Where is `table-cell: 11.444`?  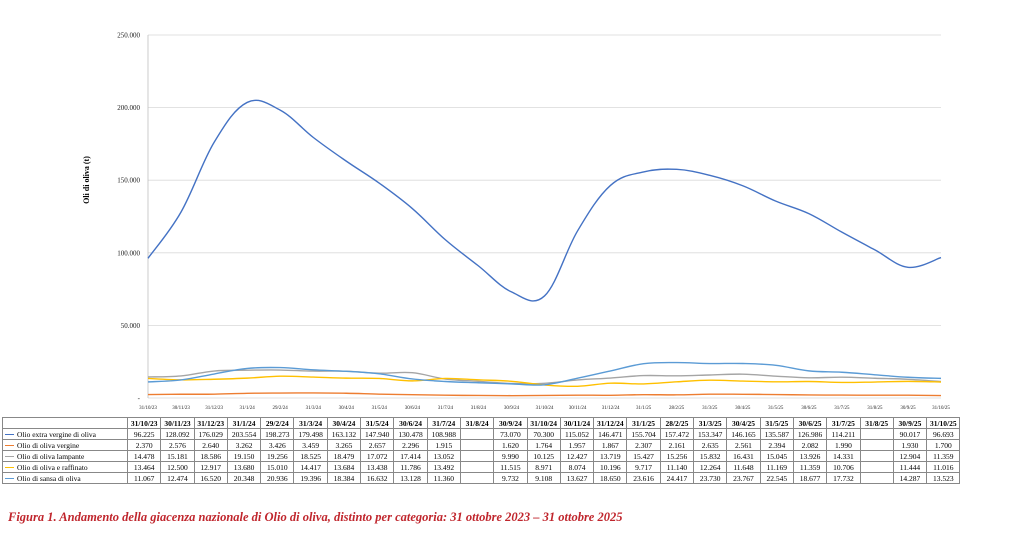
table-cell: 11.444 is located at coordinates (910, 467).